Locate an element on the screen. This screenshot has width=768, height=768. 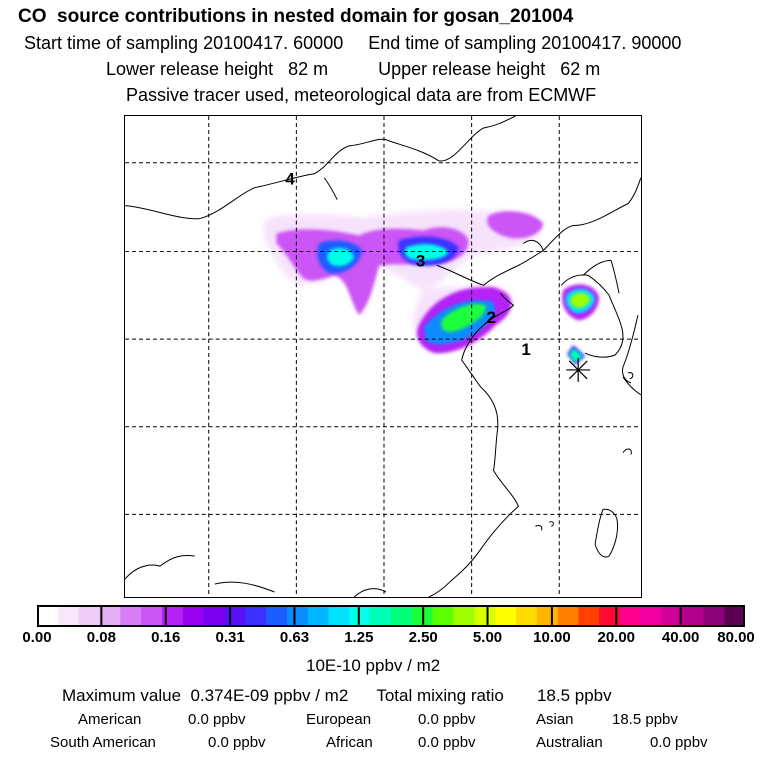
colorbar-tick-label: 80.00 is located at coordinates (736, 637).